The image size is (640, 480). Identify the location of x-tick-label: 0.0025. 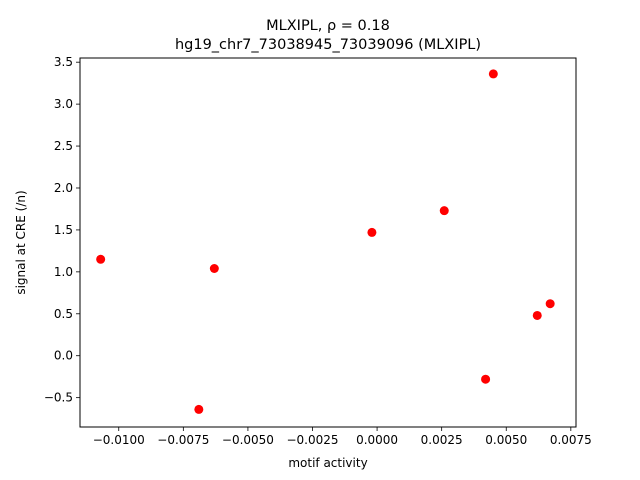
(442, 440).